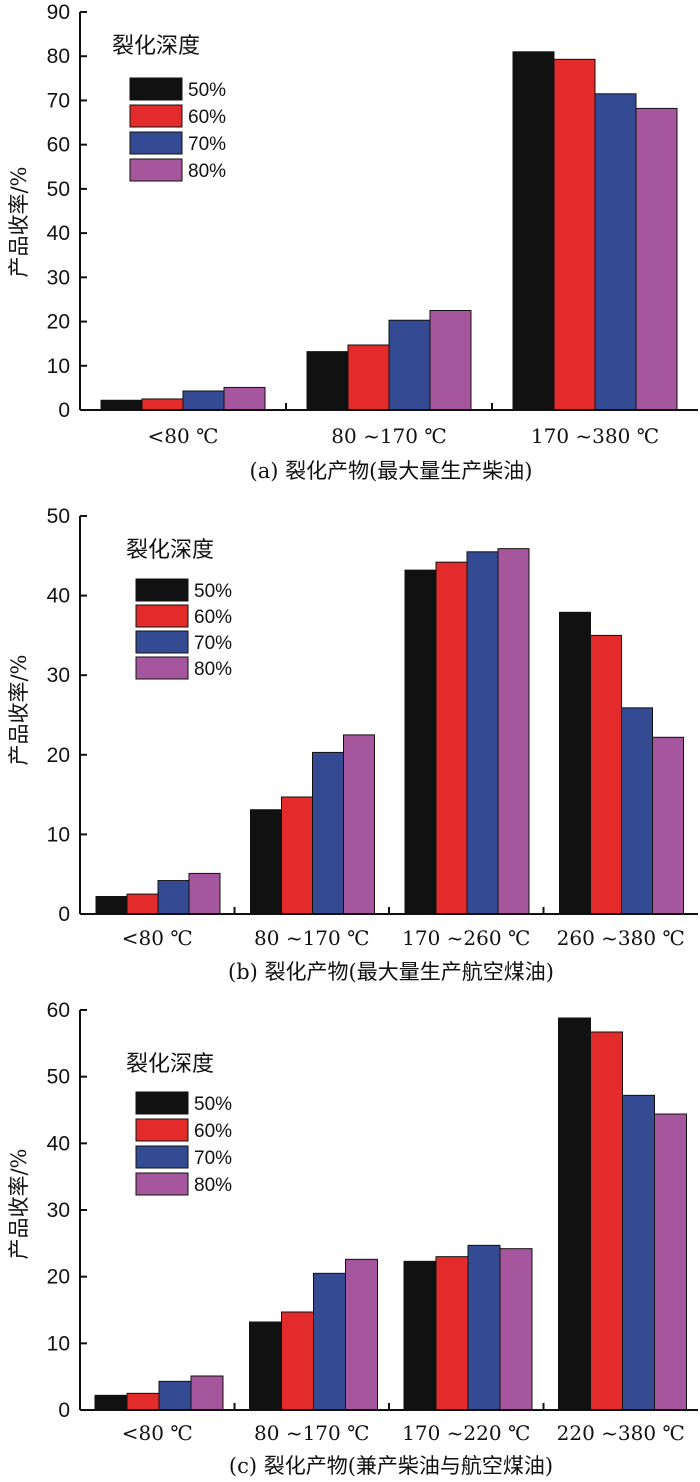  I want to click on chart-caption: (a) 裂化产物(最大量生产柴油), so click(391, 471).